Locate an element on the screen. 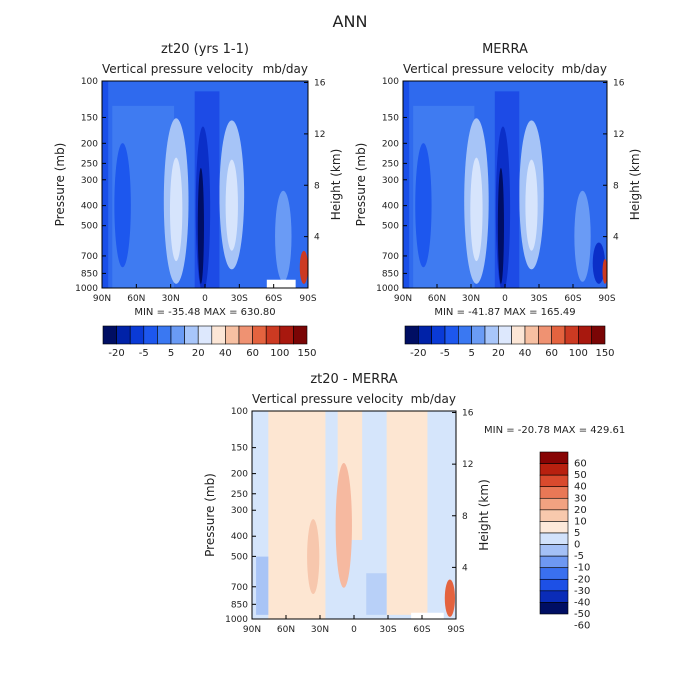 The image size is (700, 700). colorbar-label: 5 is located at coordinates (171, 353).